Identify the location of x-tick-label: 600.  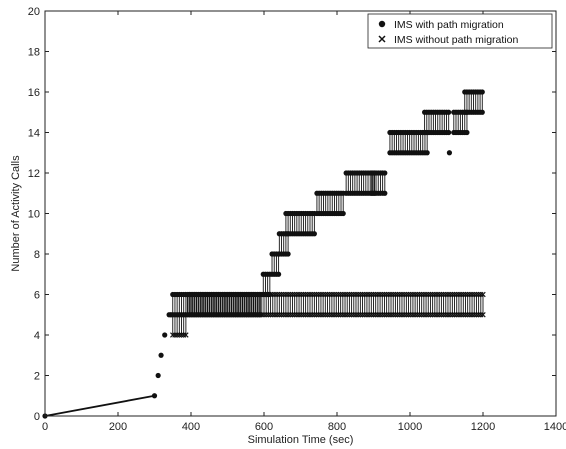
(264, 427).